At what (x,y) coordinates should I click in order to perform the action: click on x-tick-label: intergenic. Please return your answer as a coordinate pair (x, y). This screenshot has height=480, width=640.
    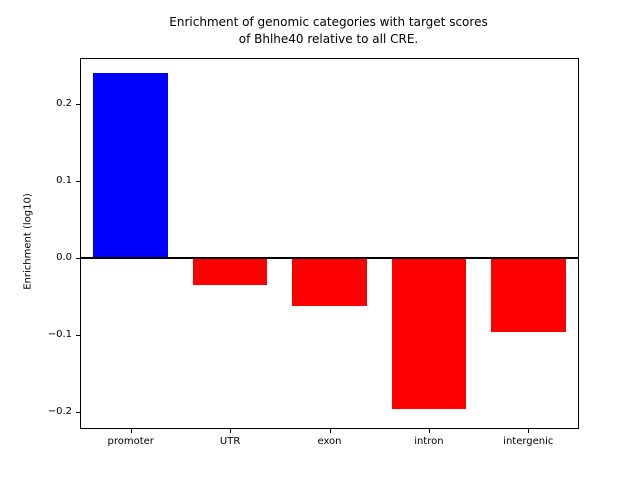
    Looking at the image, I should click on (528, 441).